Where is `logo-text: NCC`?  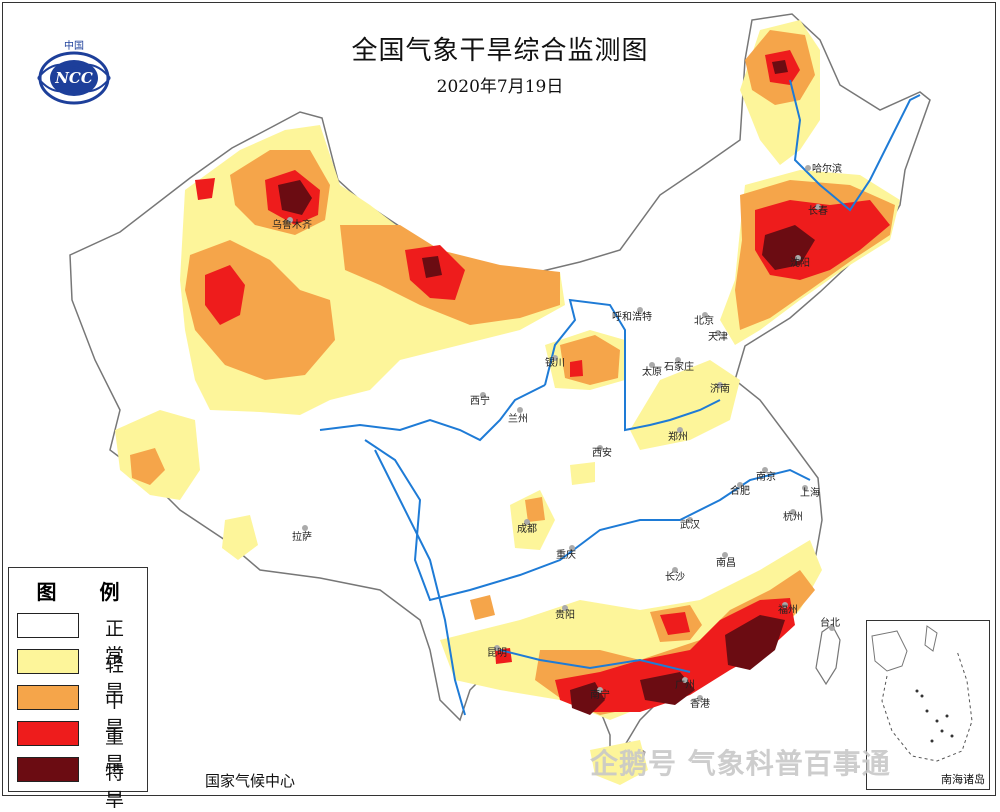 logo-text: NCC is located at coordinates (73, 78).